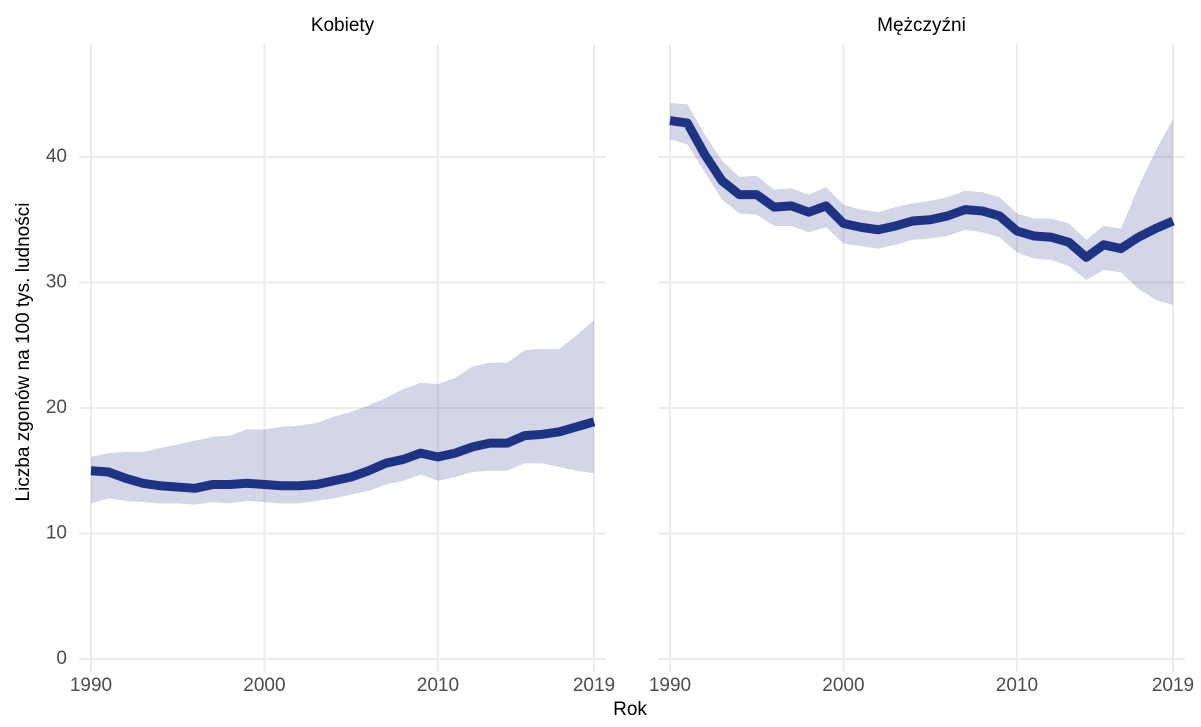  Describe the element at coordinates (23, 352) in the screenshot. I see `y-axis-label: Liczba zgonów na 100 tys. ludności` at that location.